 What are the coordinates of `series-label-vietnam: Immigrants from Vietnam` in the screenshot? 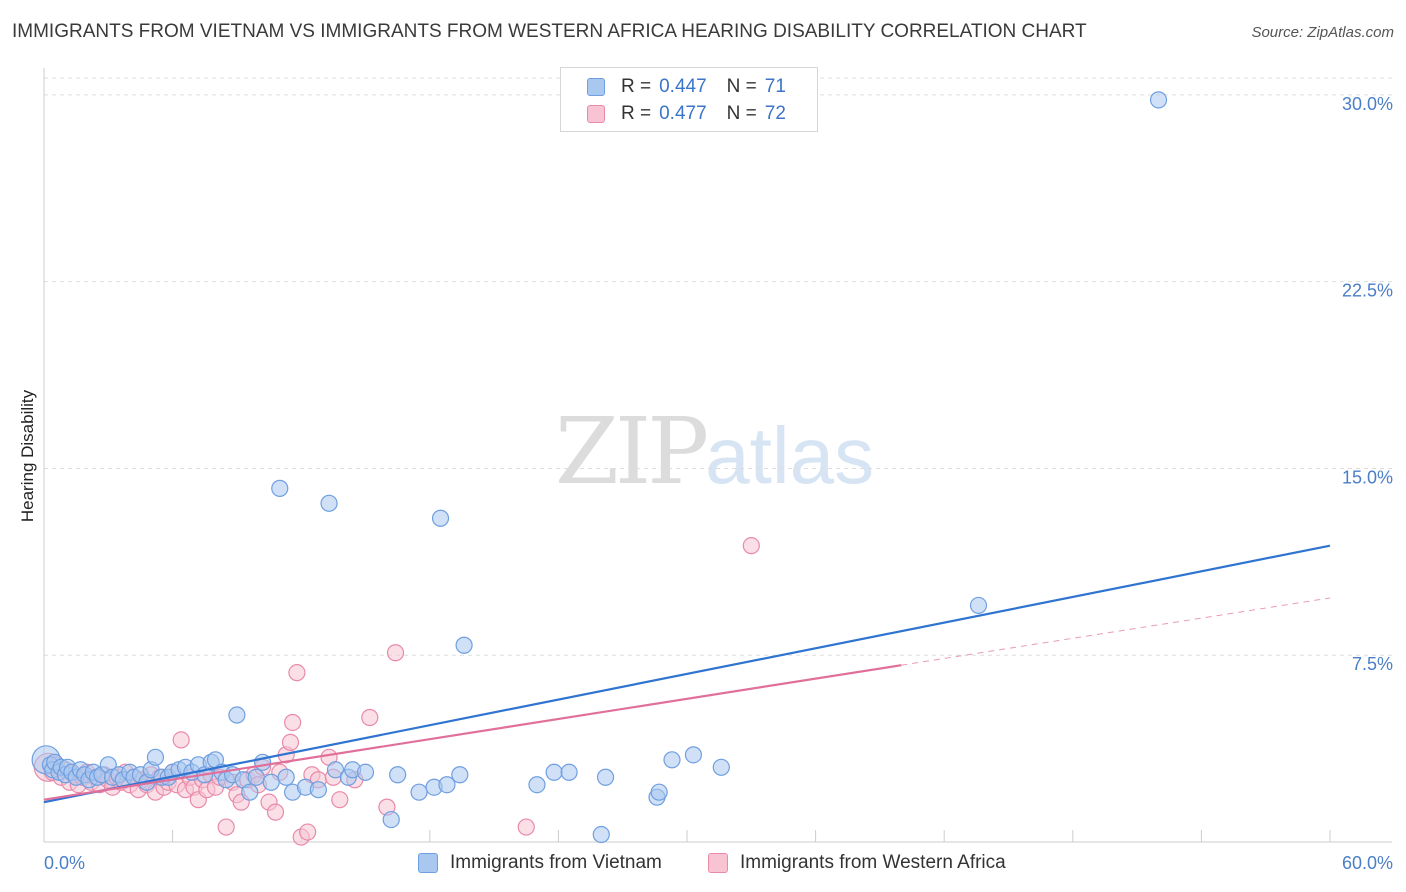 It's located at (556, 862).